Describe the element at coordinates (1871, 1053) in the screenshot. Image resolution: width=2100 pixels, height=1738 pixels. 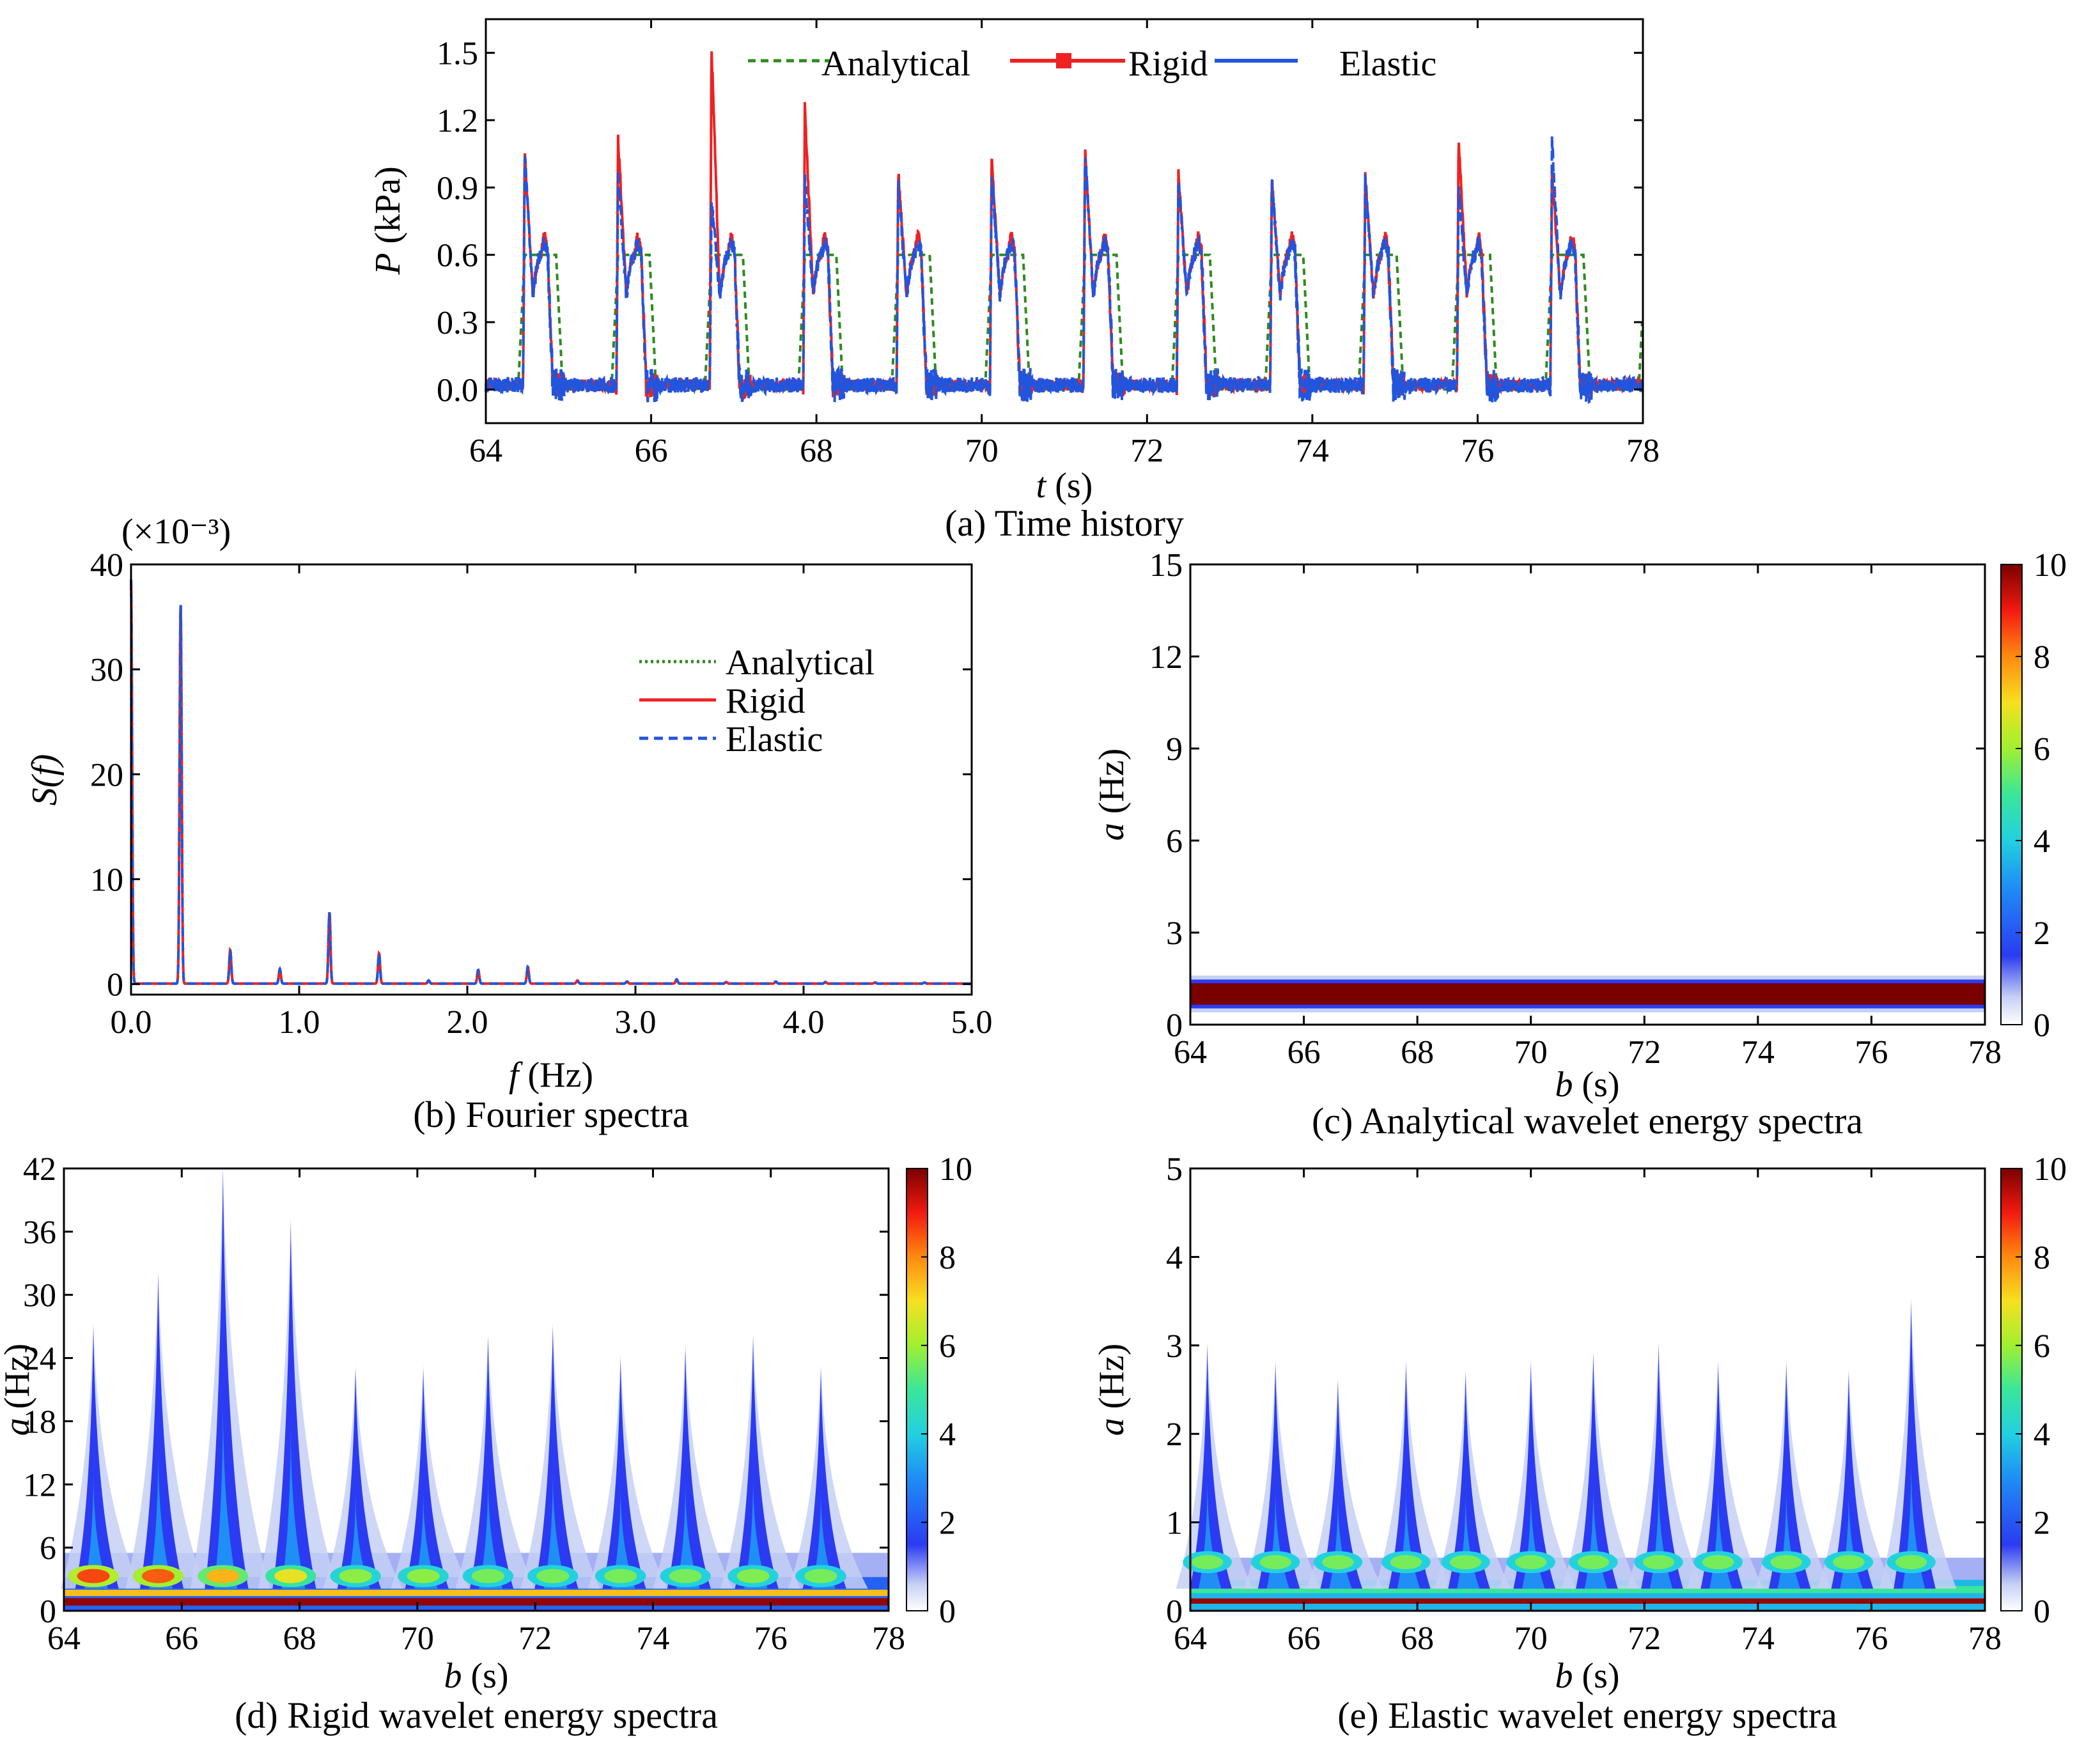
I see `x-tick-label-c: 76` at that location.